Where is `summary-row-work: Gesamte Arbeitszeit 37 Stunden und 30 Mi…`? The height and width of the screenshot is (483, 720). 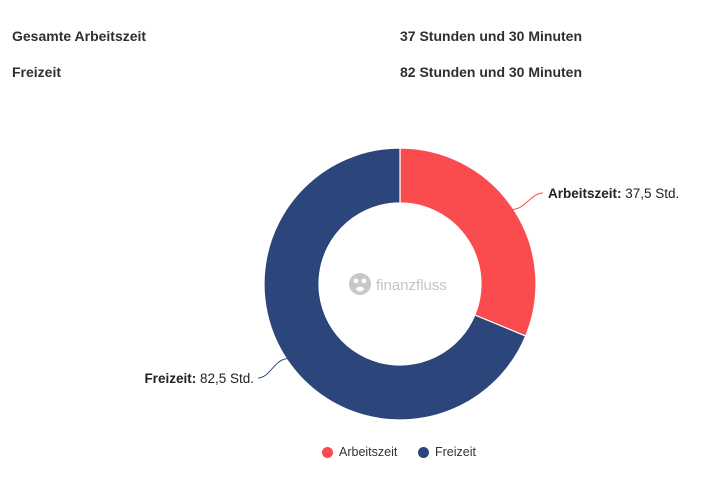 summary-row-work: Gesamte Arbeitszeit 37 Stunden und 30 Mi… is located at coordinates (360, 40).